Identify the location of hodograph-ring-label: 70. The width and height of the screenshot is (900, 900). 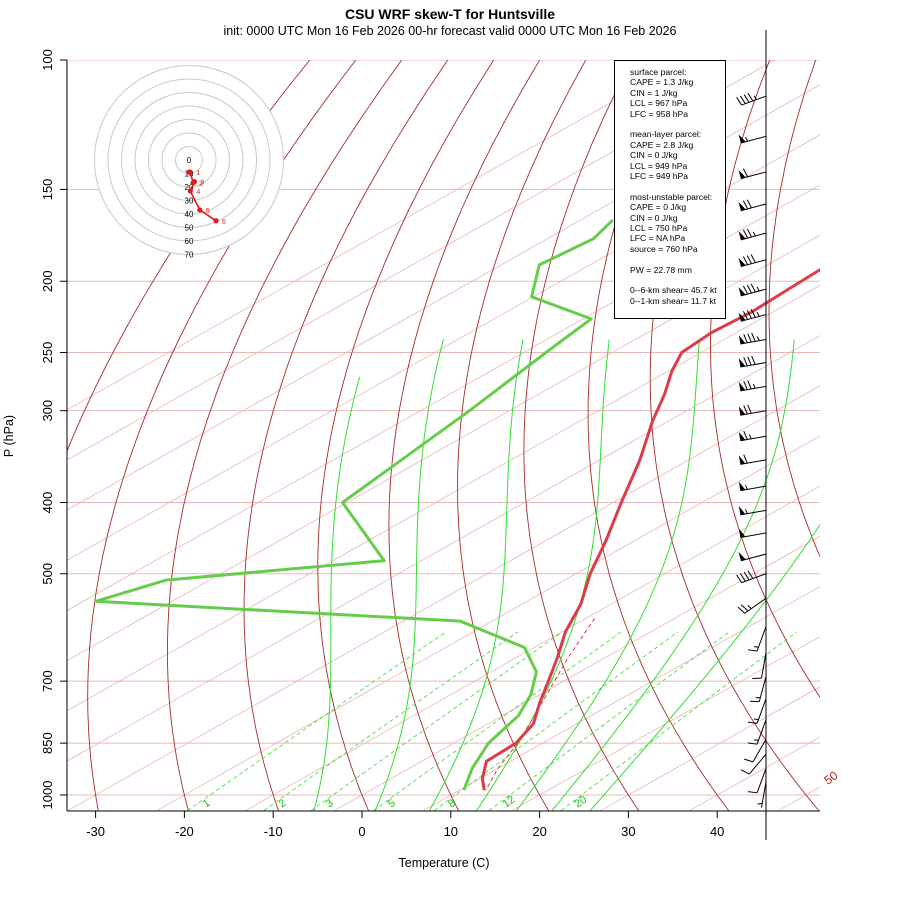
(189, 255).